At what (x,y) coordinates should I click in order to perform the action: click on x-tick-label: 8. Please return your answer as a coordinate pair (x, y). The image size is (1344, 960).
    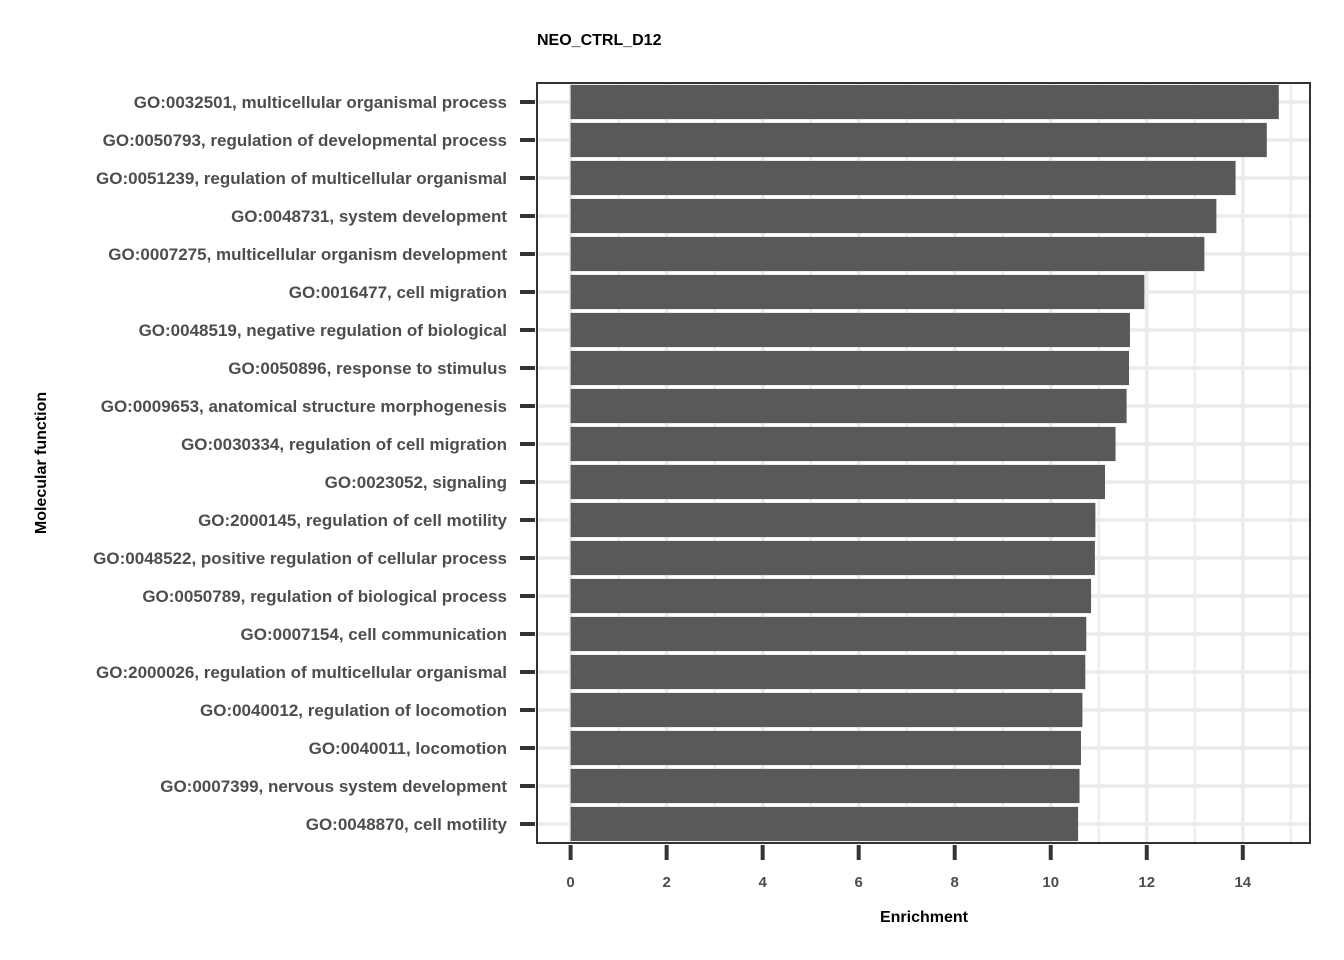
    Looking at the image, I should click on (955, 882).